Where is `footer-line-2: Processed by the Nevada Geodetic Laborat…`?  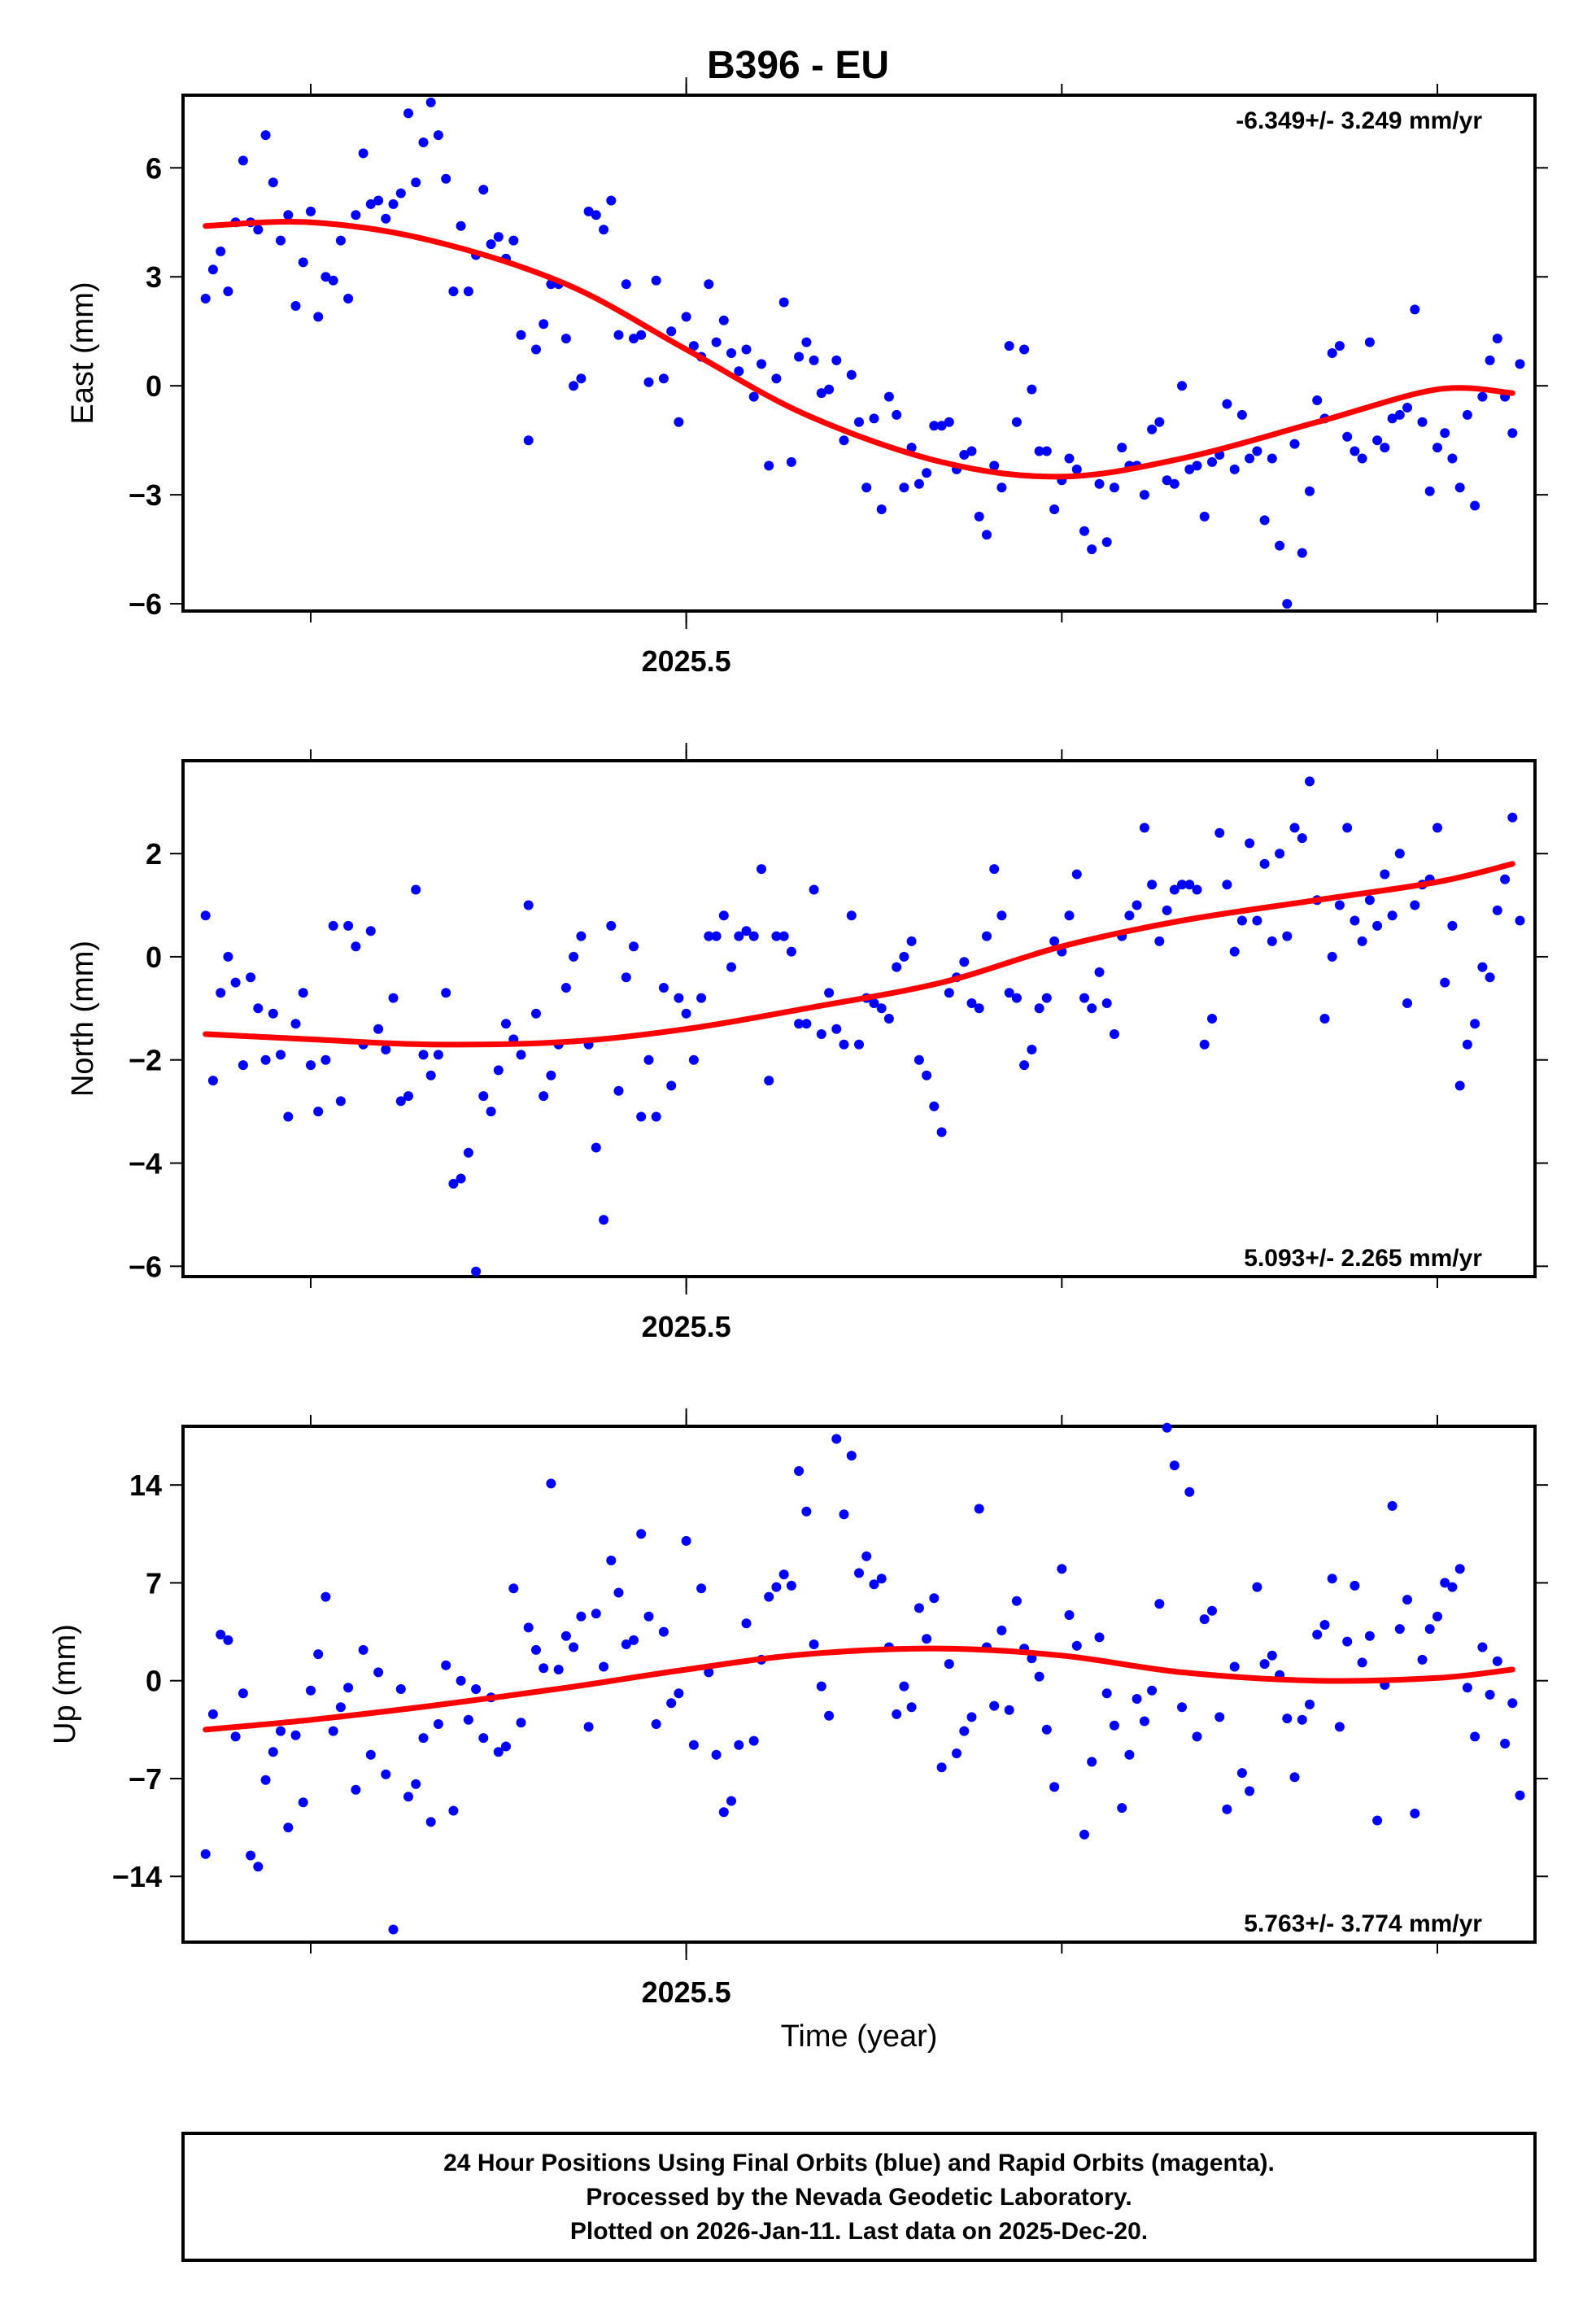 footer-line-2: Processed by the Nevada Geodetic Laborat… is located at coordinates (859, 2197).